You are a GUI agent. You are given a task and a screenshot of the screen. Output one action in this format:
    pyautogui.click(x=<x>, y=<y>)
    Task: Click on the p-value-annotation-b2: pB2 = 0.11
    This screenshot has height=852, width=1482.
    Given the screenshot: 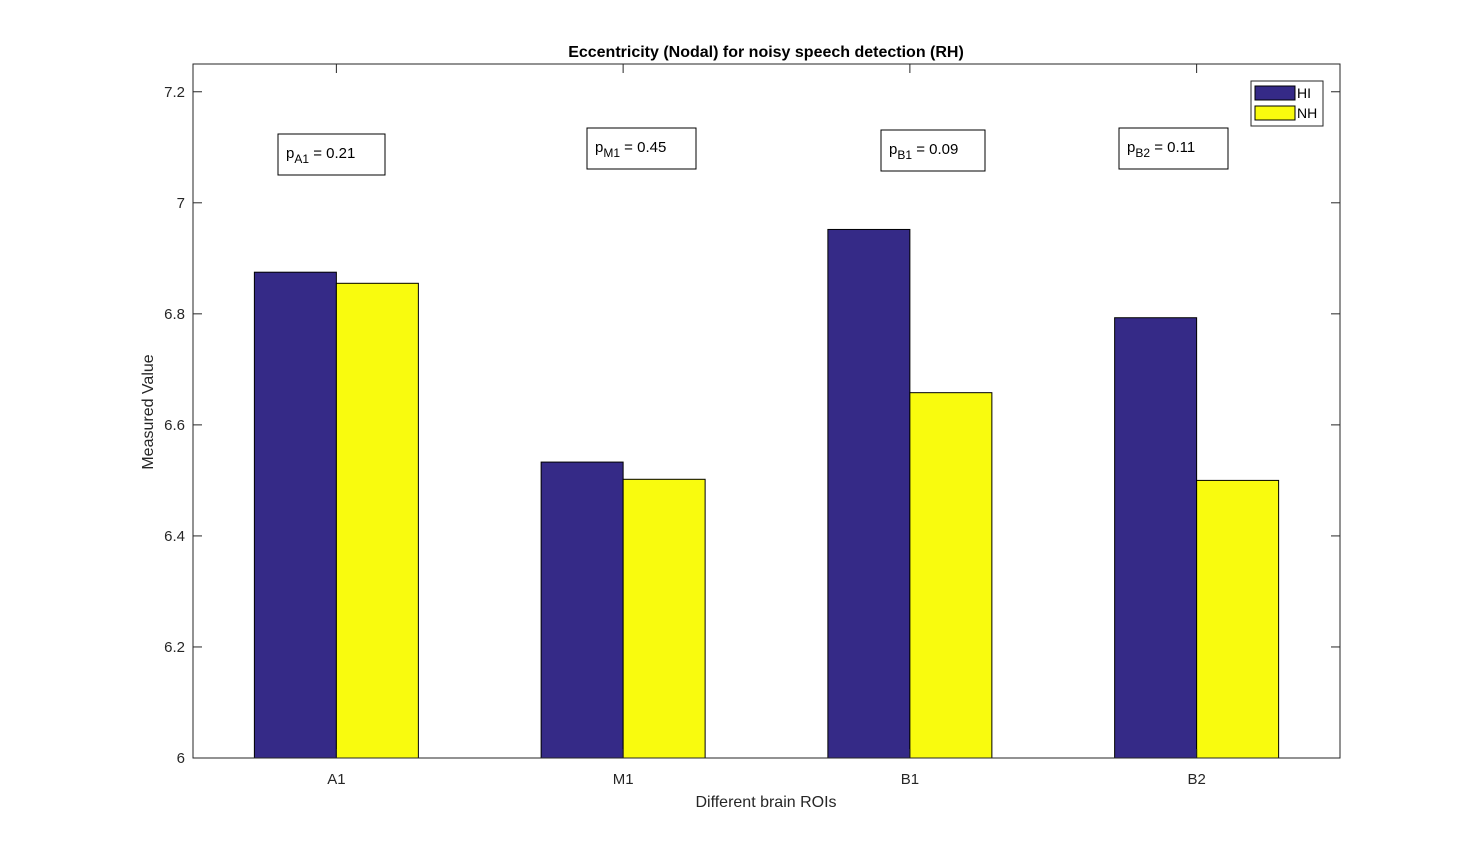 What is the action you would take?
    pyautogui.click(x=1173, y=148)
    